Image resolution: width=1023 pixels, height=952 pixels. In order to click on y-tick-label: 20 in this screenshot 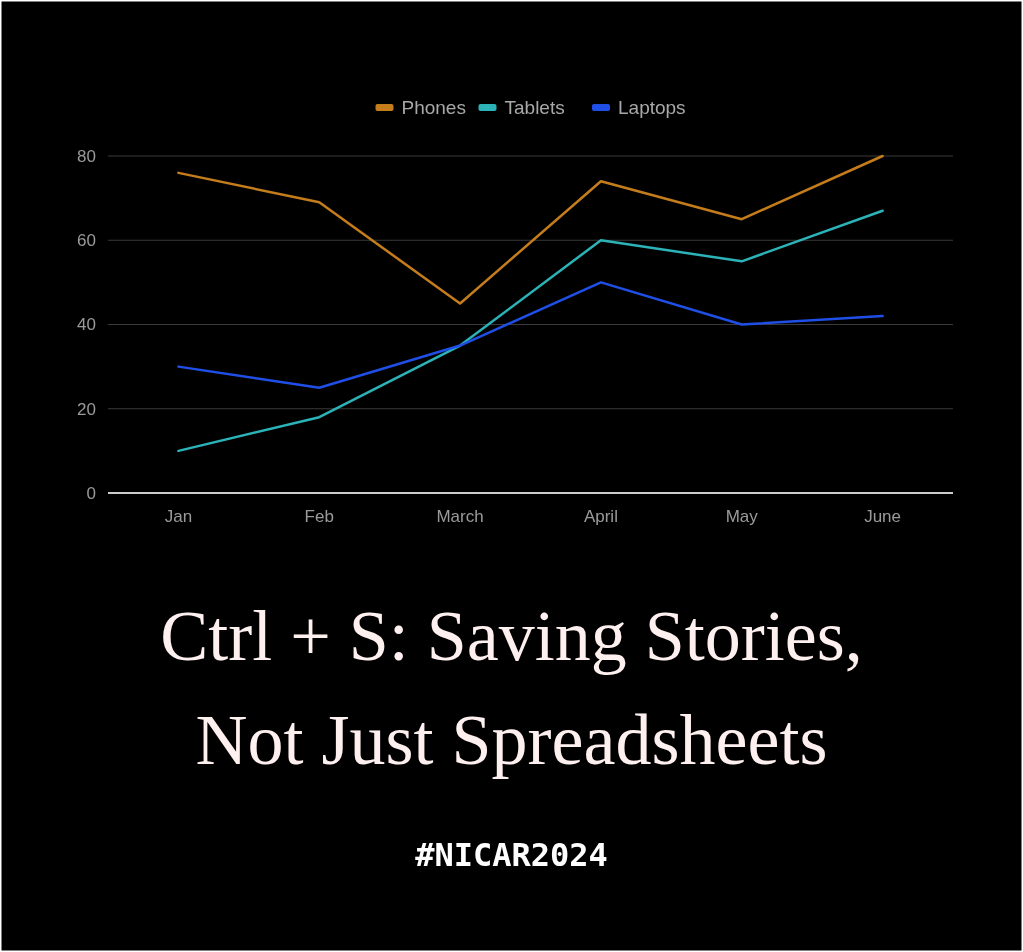, I will do `click(86, 409)`.